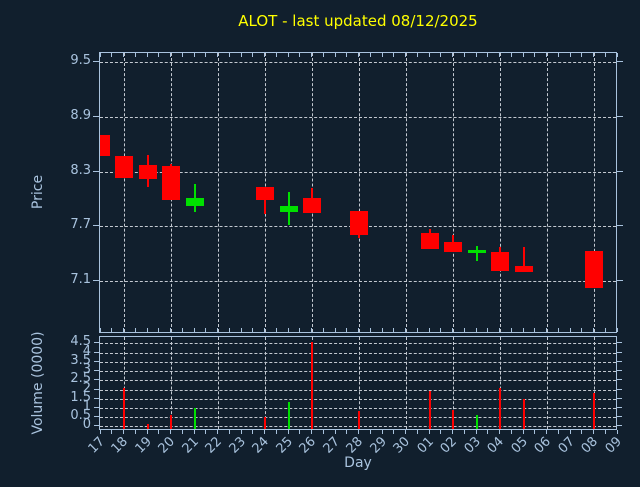 Image resolution: width=640 pixels, height=487 pixels. What do you see at coordinates (80, 170) in the screenshot?
I see `price-tick-label: 8.3` at bounding box center [80, 170].